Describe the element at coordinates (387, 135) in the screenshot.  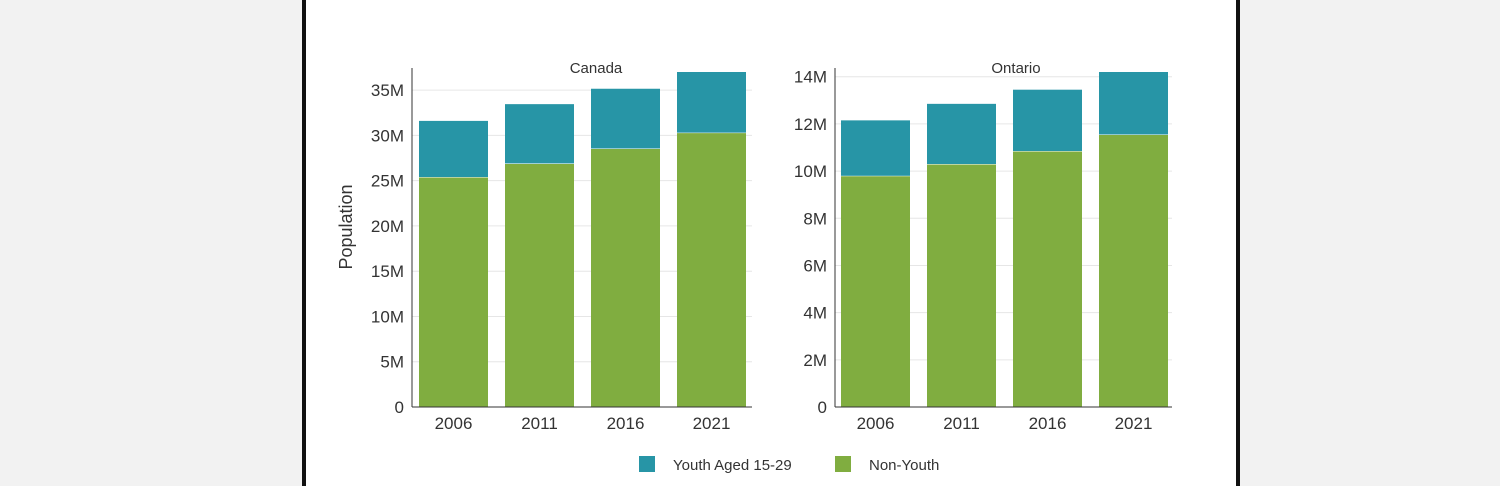
I see `y-tick-label: 30M` at that location.